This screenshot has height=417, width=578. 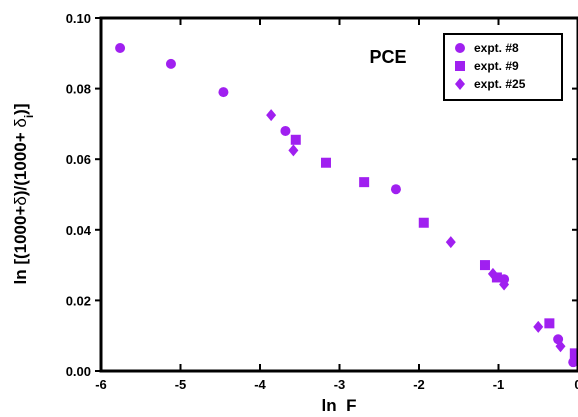 What do you see at coordinates (78, 89) in the screenshot?
I see `y-tick-label: 0.08` at bounding box center [78, 89].